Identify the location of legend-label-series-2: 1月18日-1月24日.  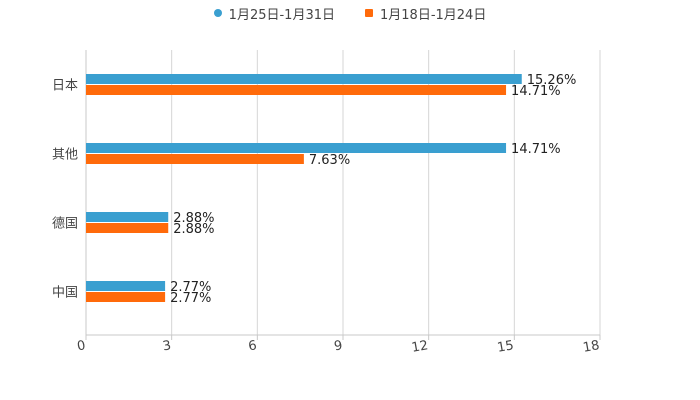
(433, 15).